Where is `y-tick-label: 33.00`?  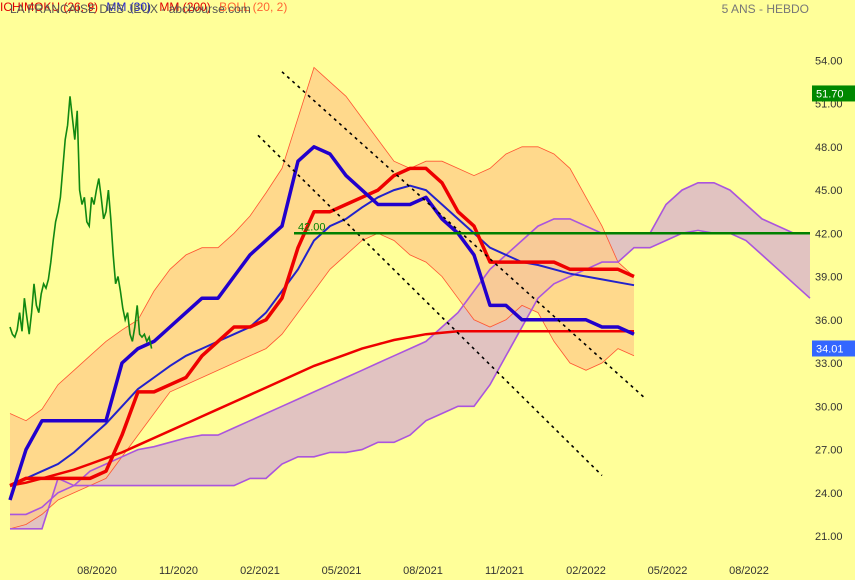 y-tick-label: 33.00 is located at coordinates (829, 364).